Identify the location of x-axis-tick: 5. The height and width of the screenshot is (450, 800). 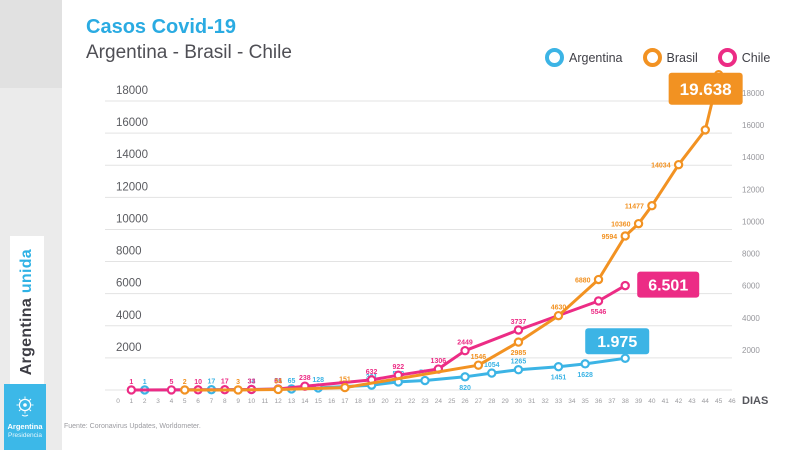
(185, 401).